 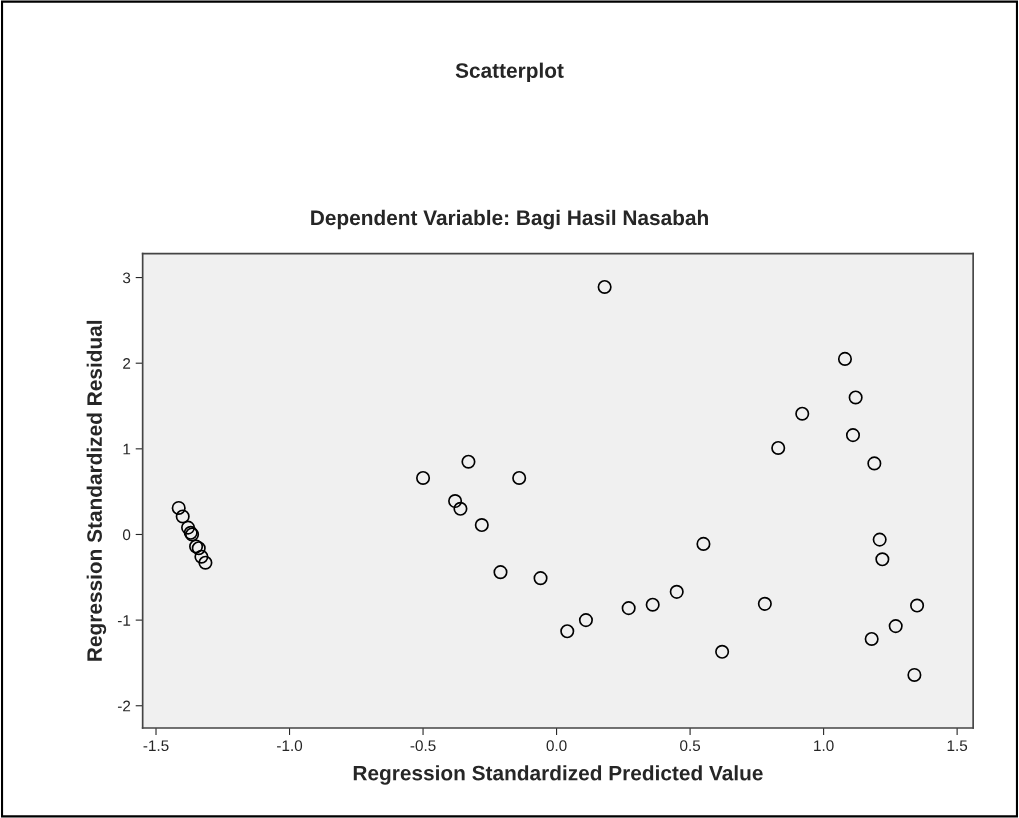 I want to click on y-tick-label: -1, so click(x=124, y=620).